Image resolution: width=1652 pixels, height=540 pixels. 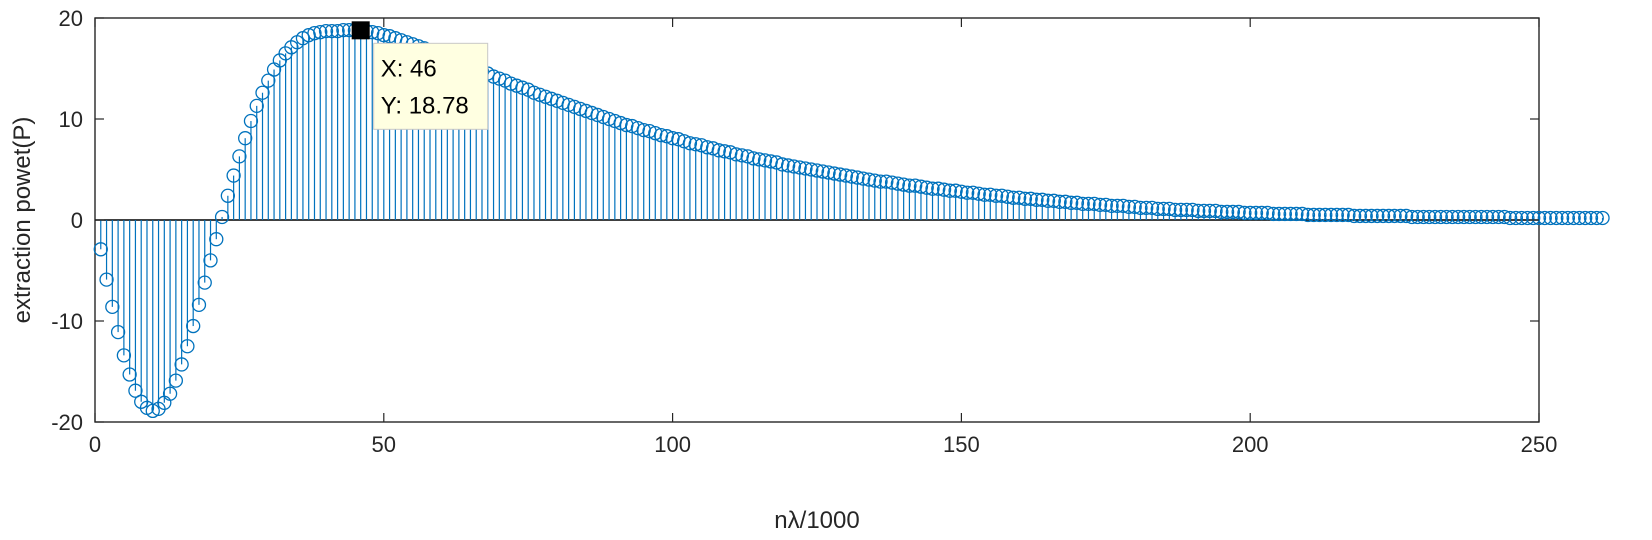 I want to click on y-tick-label: 10, so click(x=71, y=119).